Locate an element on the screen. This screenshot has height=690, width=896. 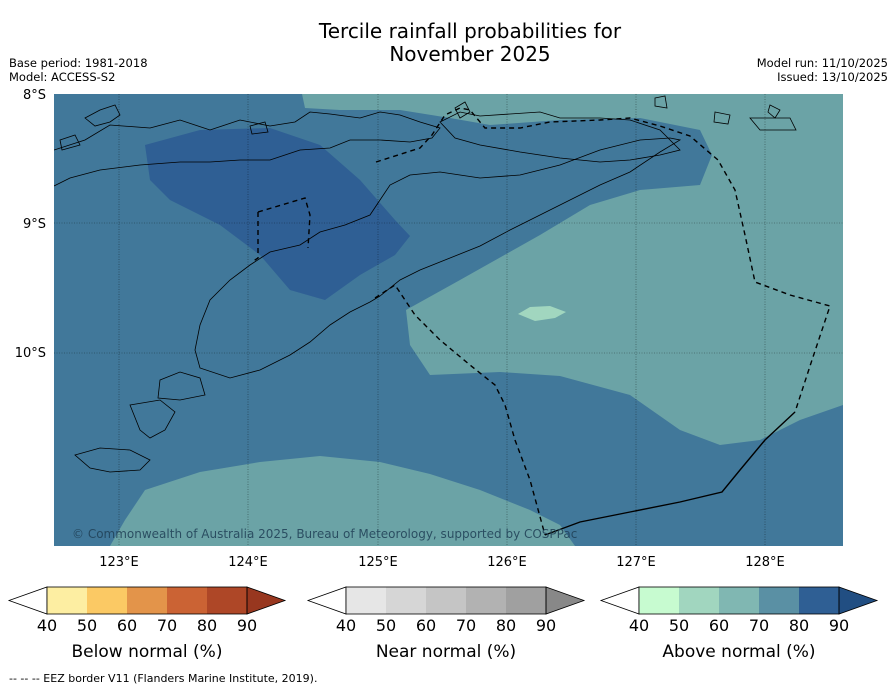
colorbar-below-tick: 70 is located at coordinates (167, 625).